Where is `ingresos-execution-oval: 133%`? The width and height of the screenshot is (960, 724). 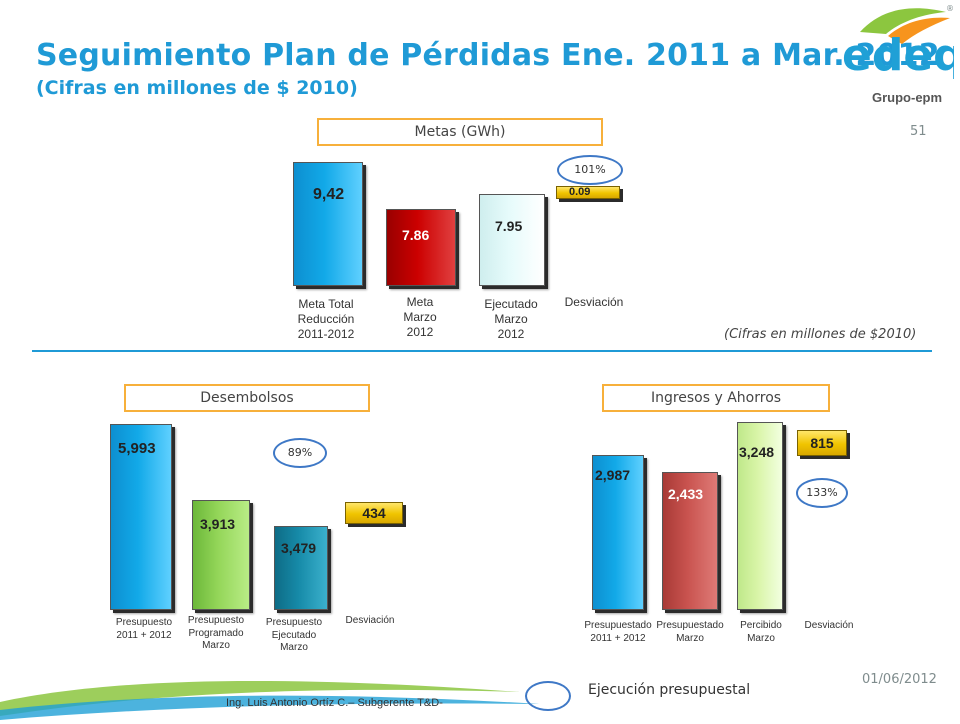
ingresos-execution-oval: 133% is located at coordinates (822, 493).